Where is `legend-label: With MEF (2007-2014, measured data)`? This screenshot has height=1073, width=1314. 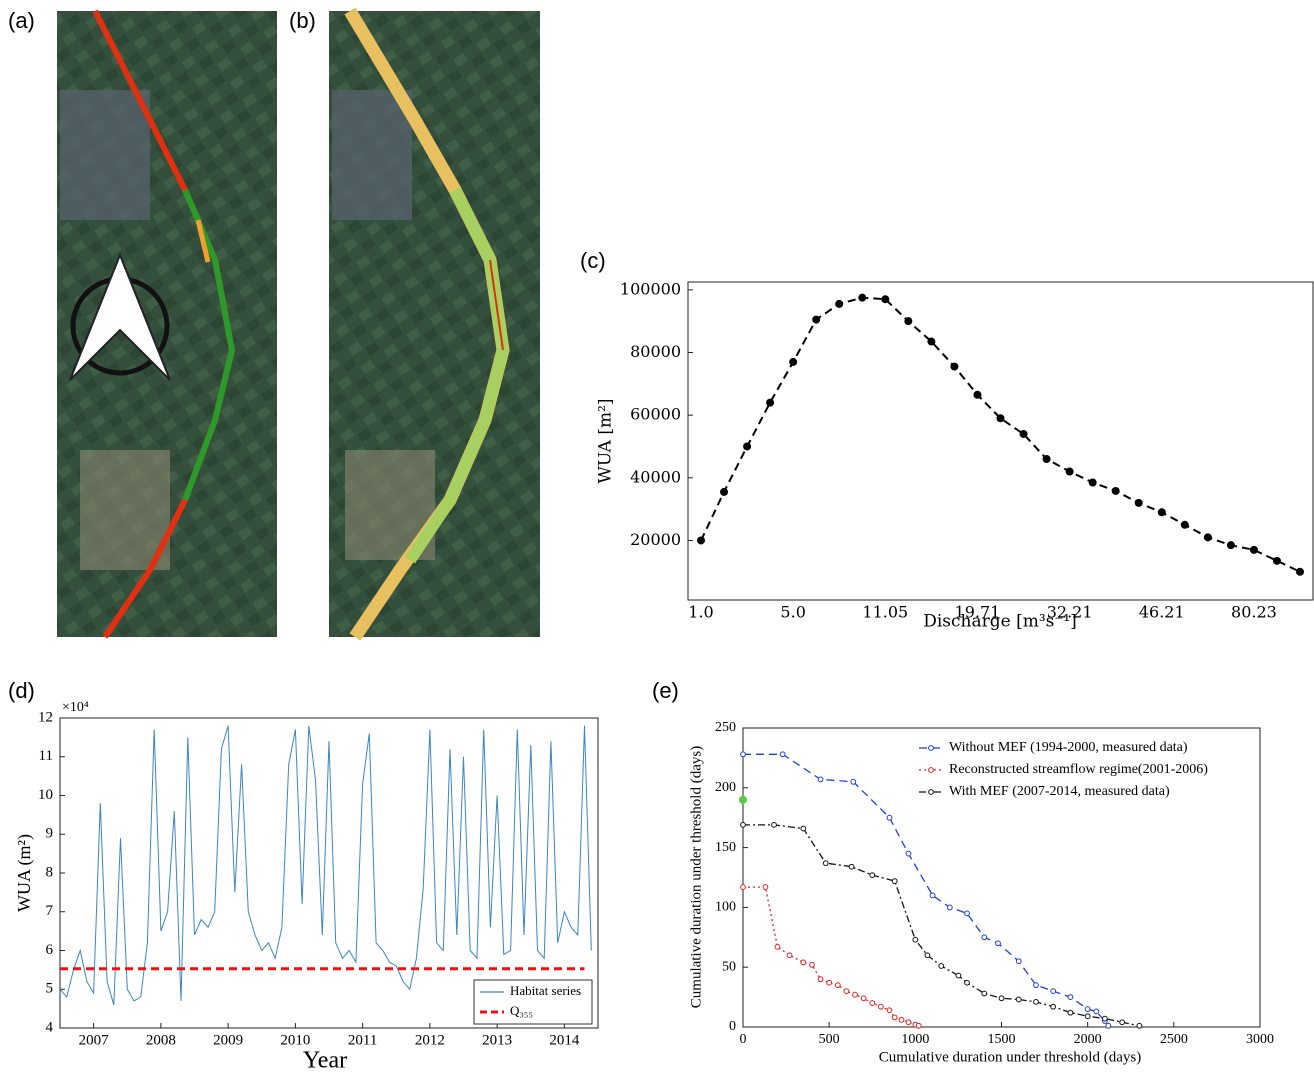
legend-label: With MEF (2007-2014, measured data) is located at coordinates (1059, 791).